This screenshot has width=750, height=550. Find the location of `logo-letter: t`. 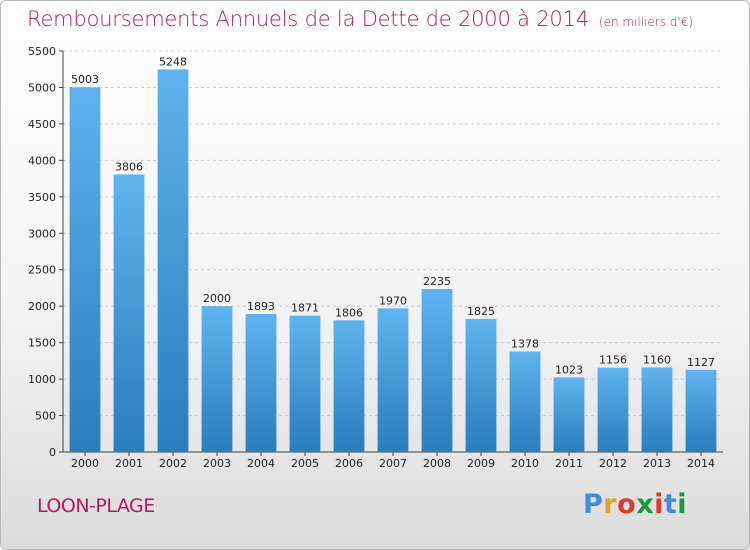

logo-letter: t is located at coordinates (670, 504).